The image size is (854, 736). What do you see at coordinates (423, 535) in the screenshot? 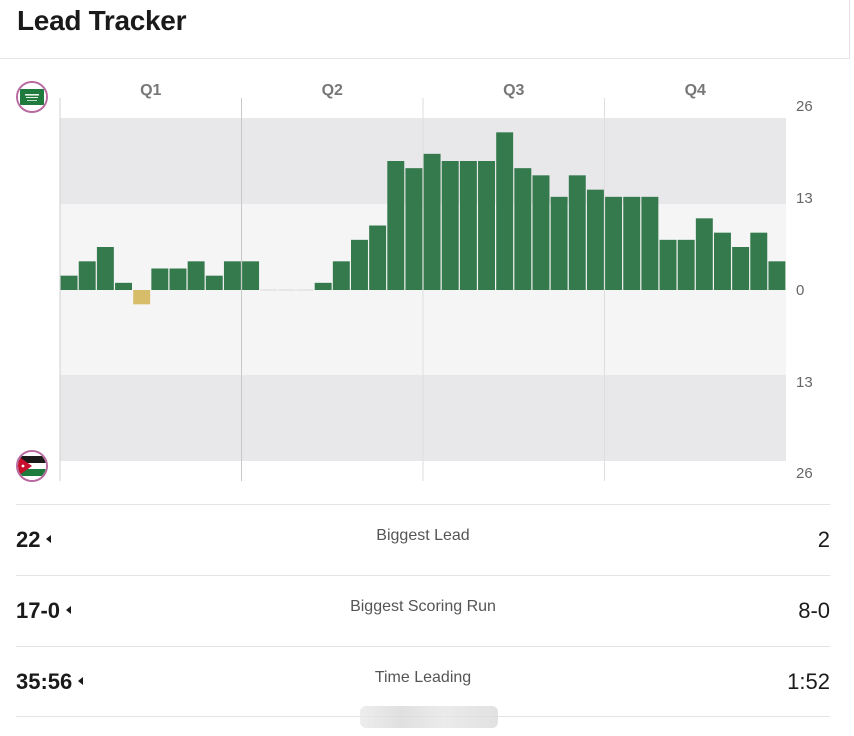
I see `stat-label: Biggest Lead` at bounding box center [423, 535].